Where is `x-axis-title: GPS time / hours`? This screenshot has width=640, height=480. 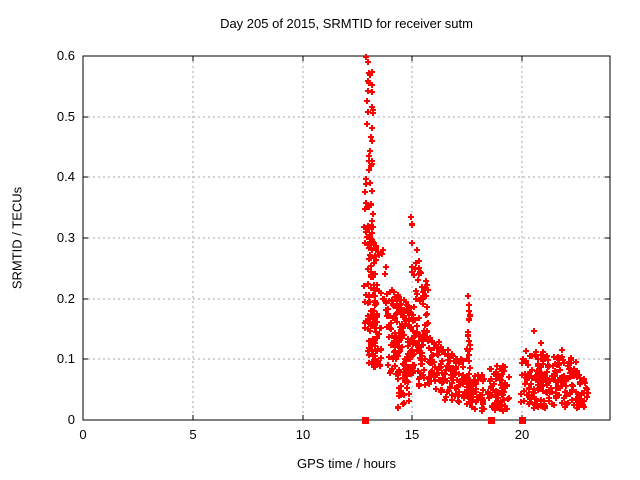
x-axis-title: GPS time / hours is located at coordinates (346, 463).